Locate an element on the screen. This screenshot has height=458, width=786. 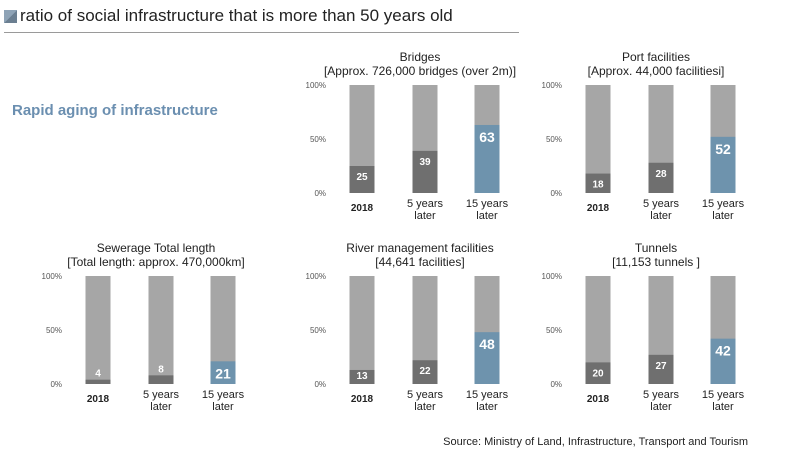
data-label: 27 is located at coordinates (661, 366).